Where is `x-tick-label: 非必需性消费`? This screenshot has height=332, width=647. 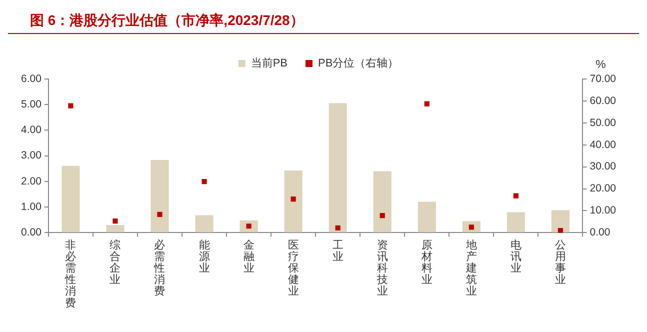
x-tick-label: 非必需性消费 is located at coordinates (70, 274).